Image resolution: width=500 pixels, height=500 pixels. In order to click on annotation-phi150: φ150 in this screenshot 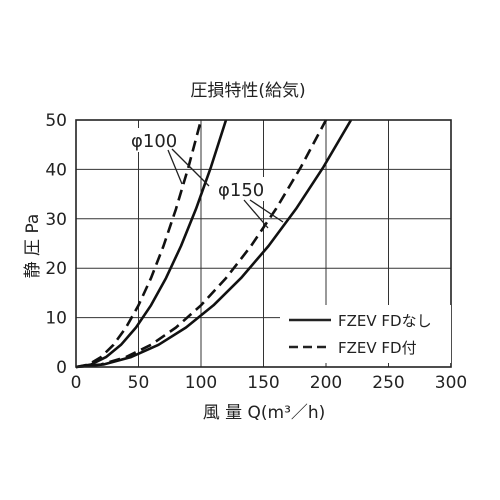, I will do `click(241, 190)`.